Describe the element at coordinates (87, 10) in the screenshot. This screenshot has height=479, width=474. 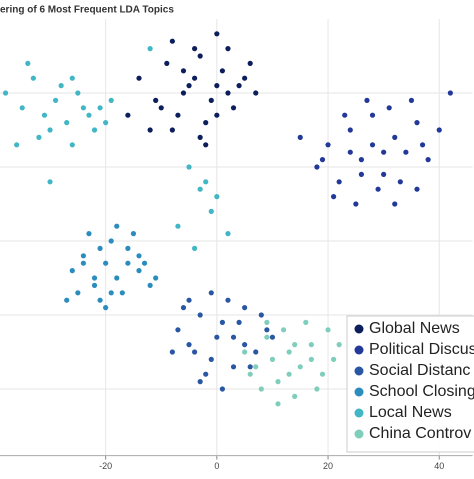
I see `chart-title: ering of 6 Most Frequent LDA Topics` at that location.